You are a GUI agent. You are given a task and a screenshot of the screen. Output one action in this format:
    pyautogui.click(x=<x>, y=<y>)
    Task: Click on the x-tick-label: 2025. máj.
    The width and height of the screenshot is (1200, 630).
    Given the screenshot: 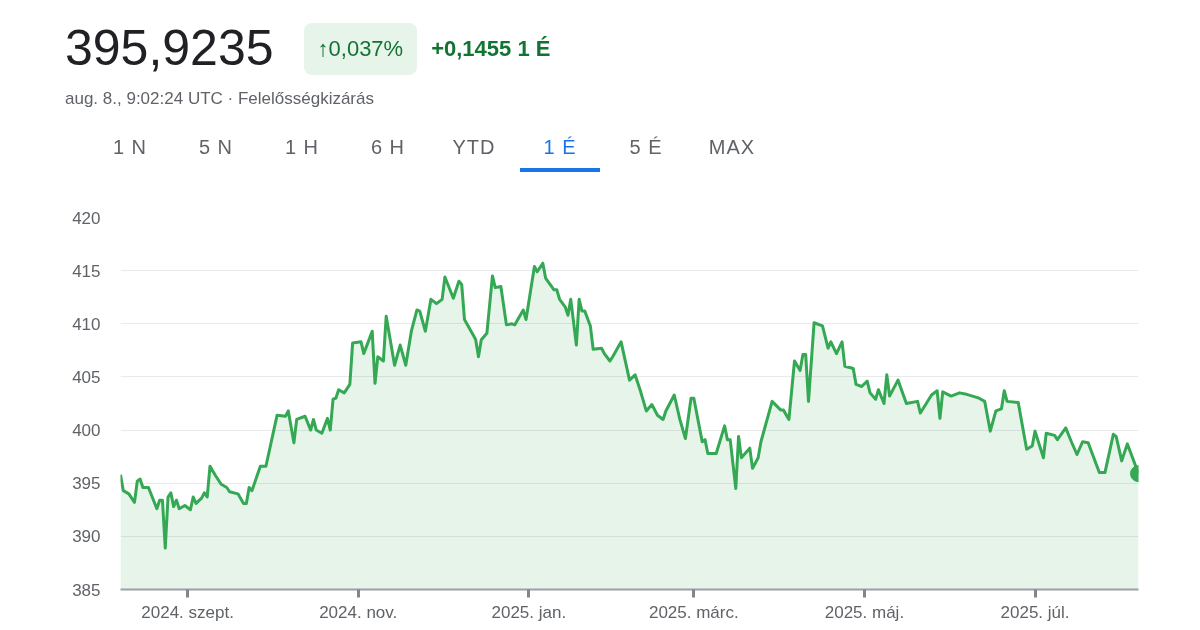 What is the action you would take?
    pyautogui.click(x=864, y=612)
    